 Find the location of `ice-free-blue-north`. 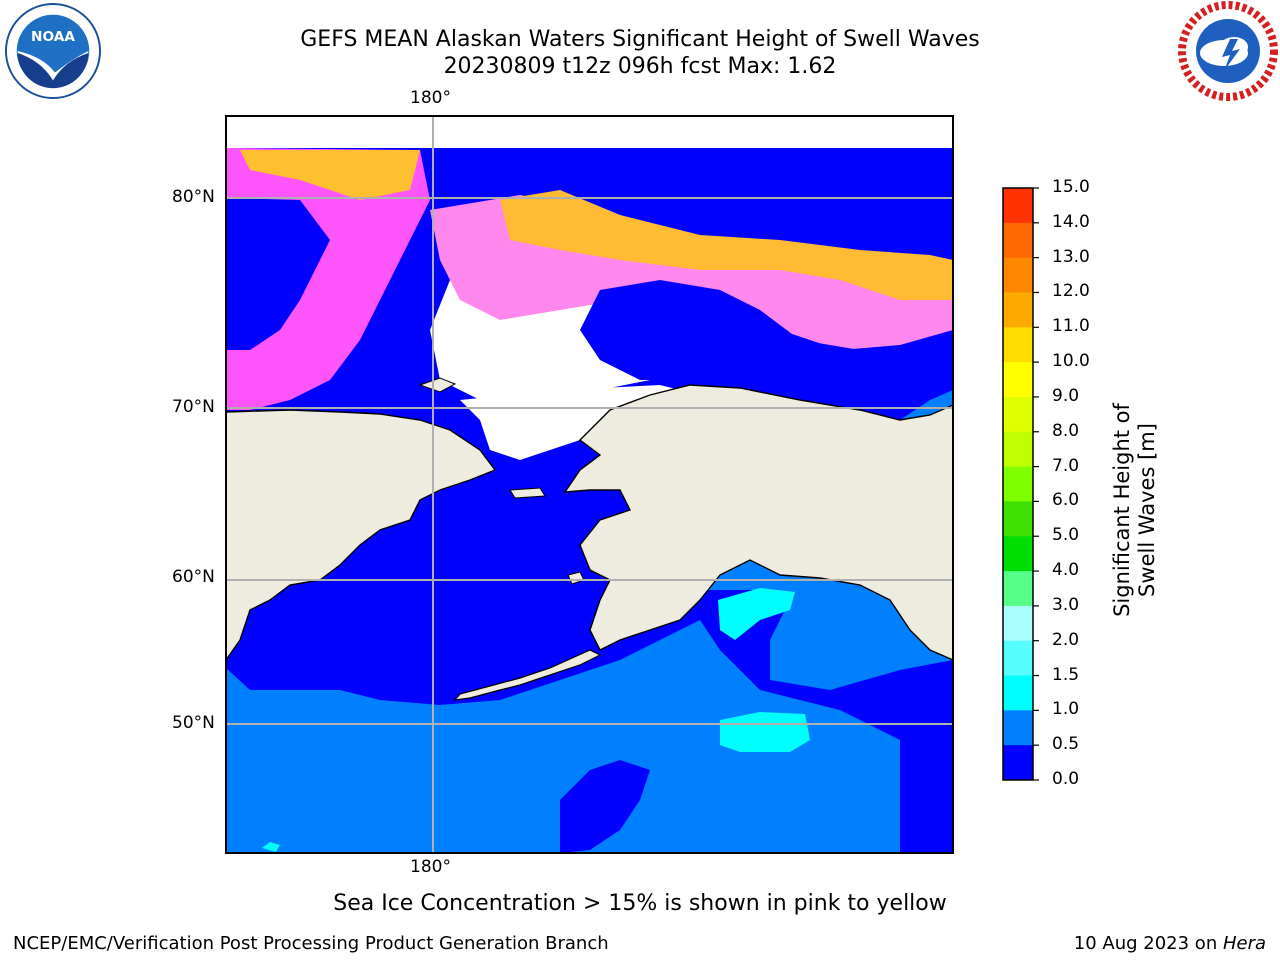

ice-free-blue-north is located at coordinates (278, 274).